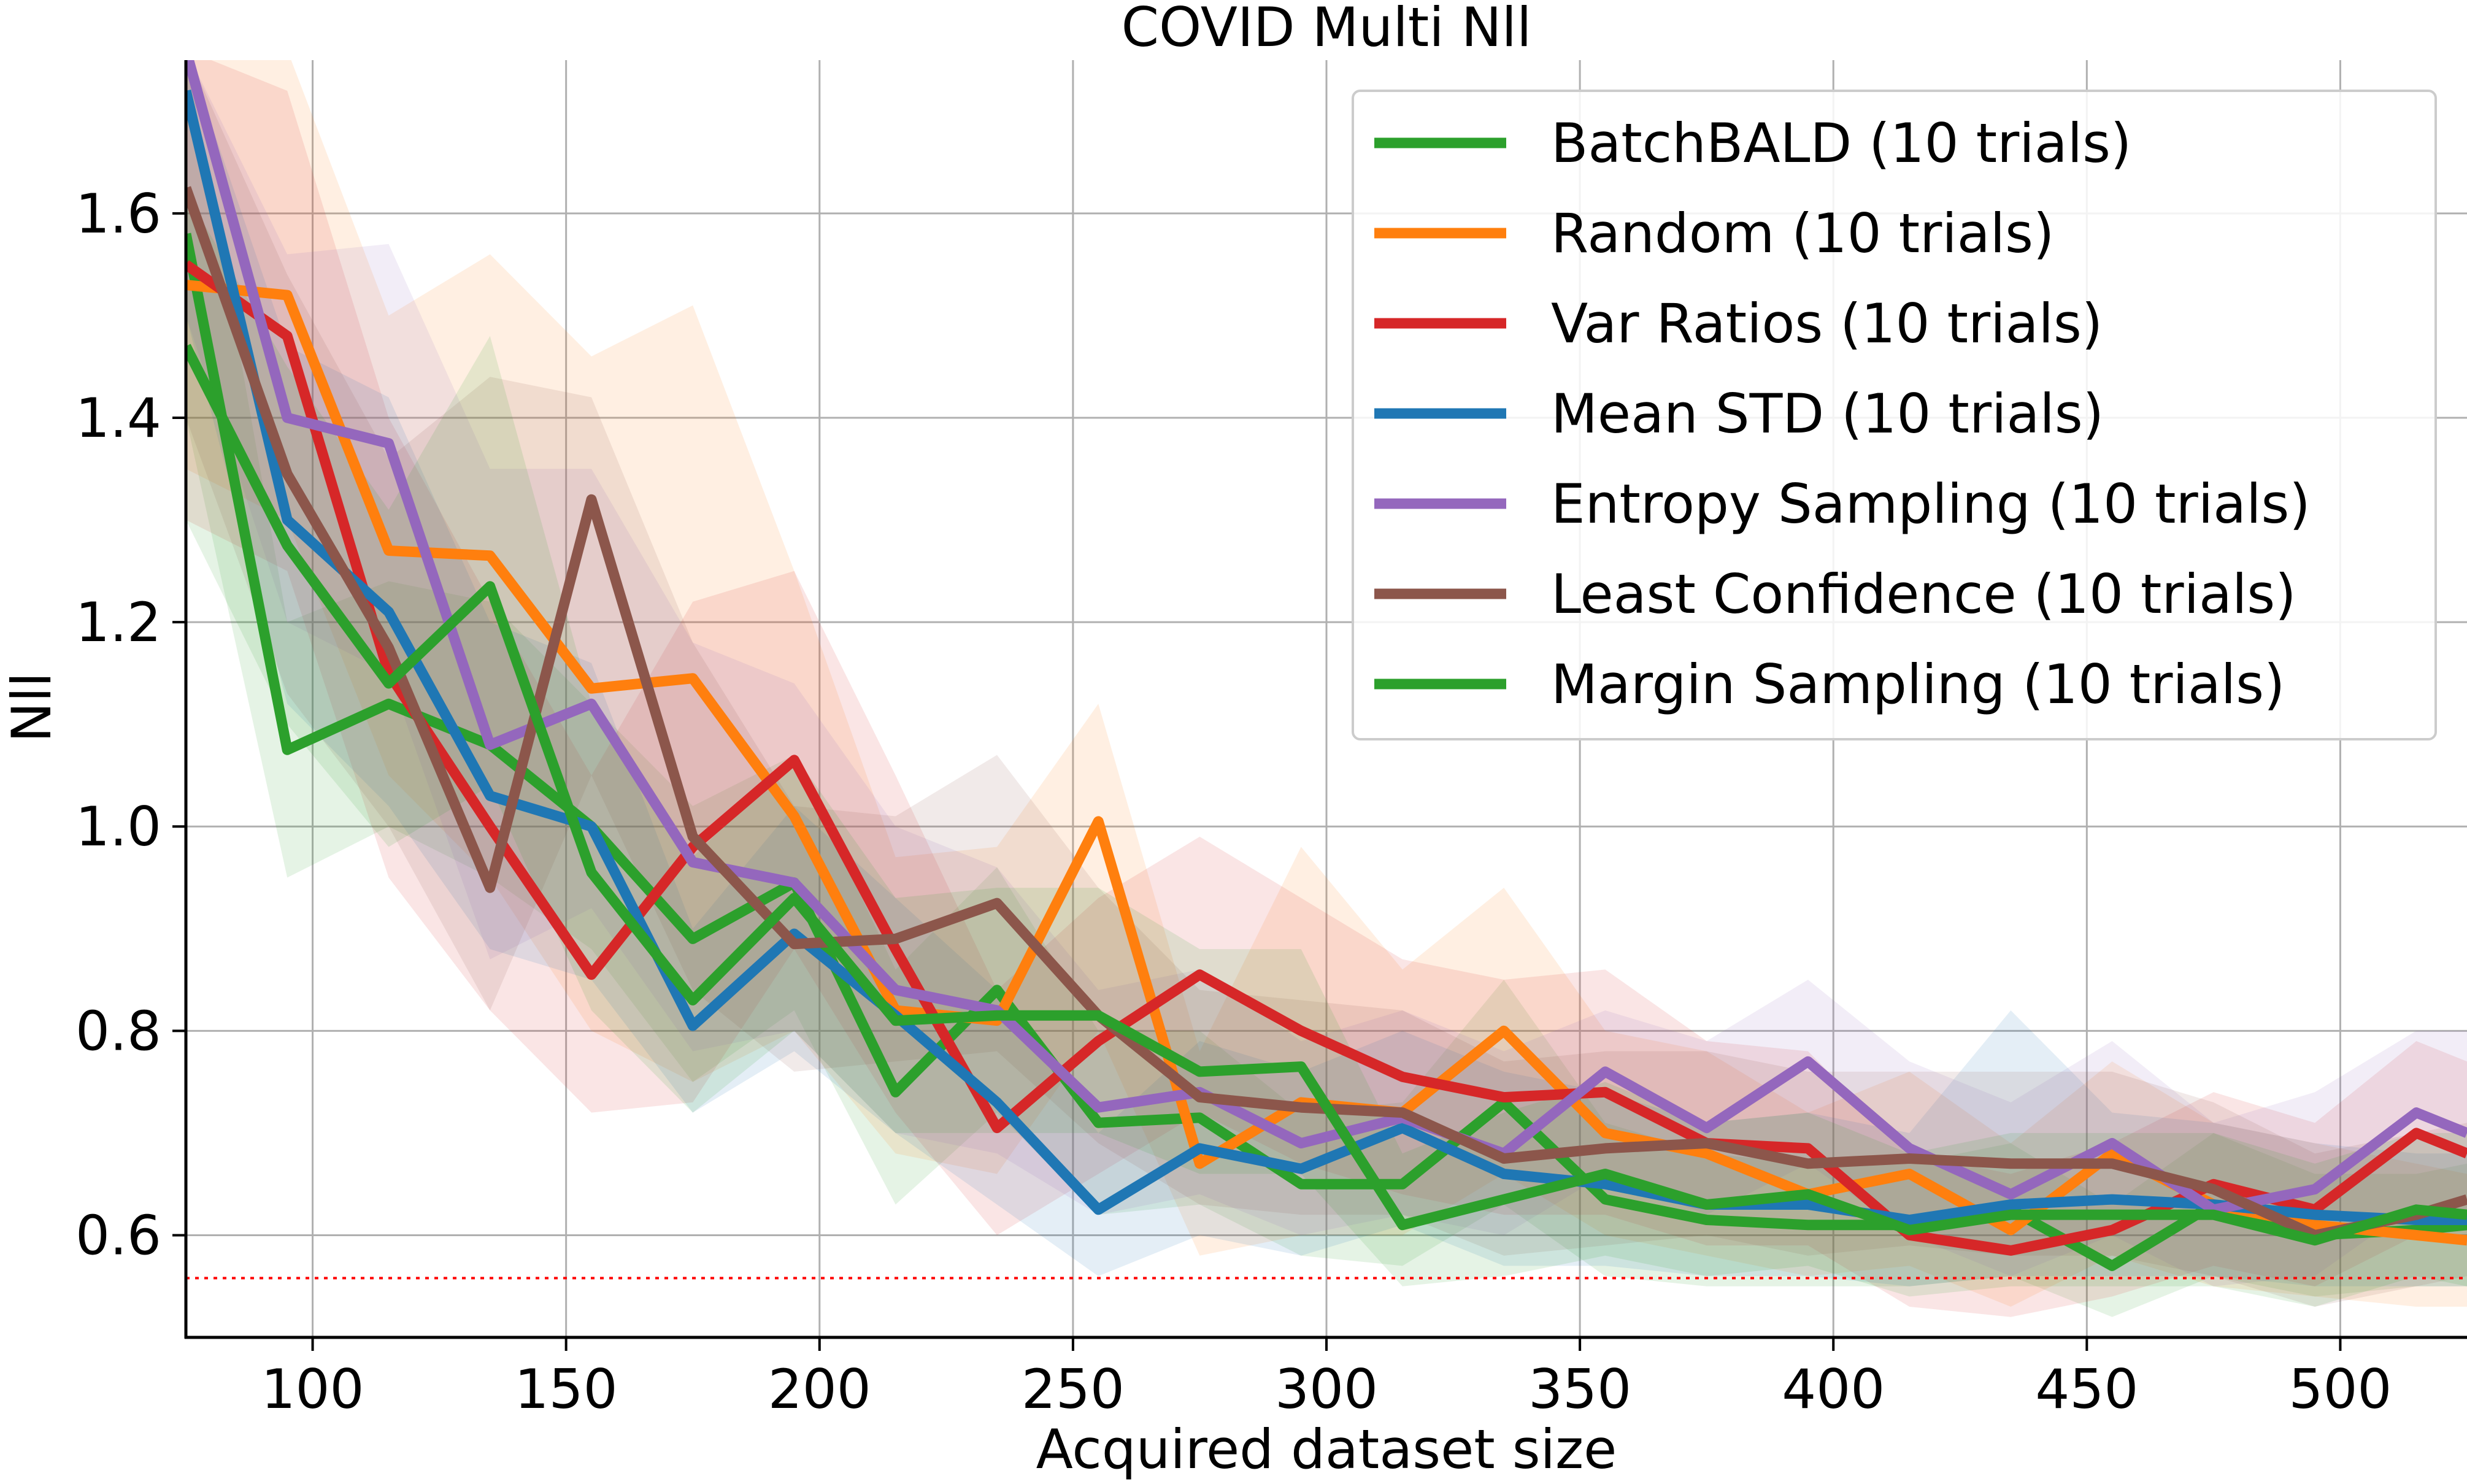  Describe the element at coordinates (2086, 1389) in the screenshot. I see `x-tick-label: 450` at that location.